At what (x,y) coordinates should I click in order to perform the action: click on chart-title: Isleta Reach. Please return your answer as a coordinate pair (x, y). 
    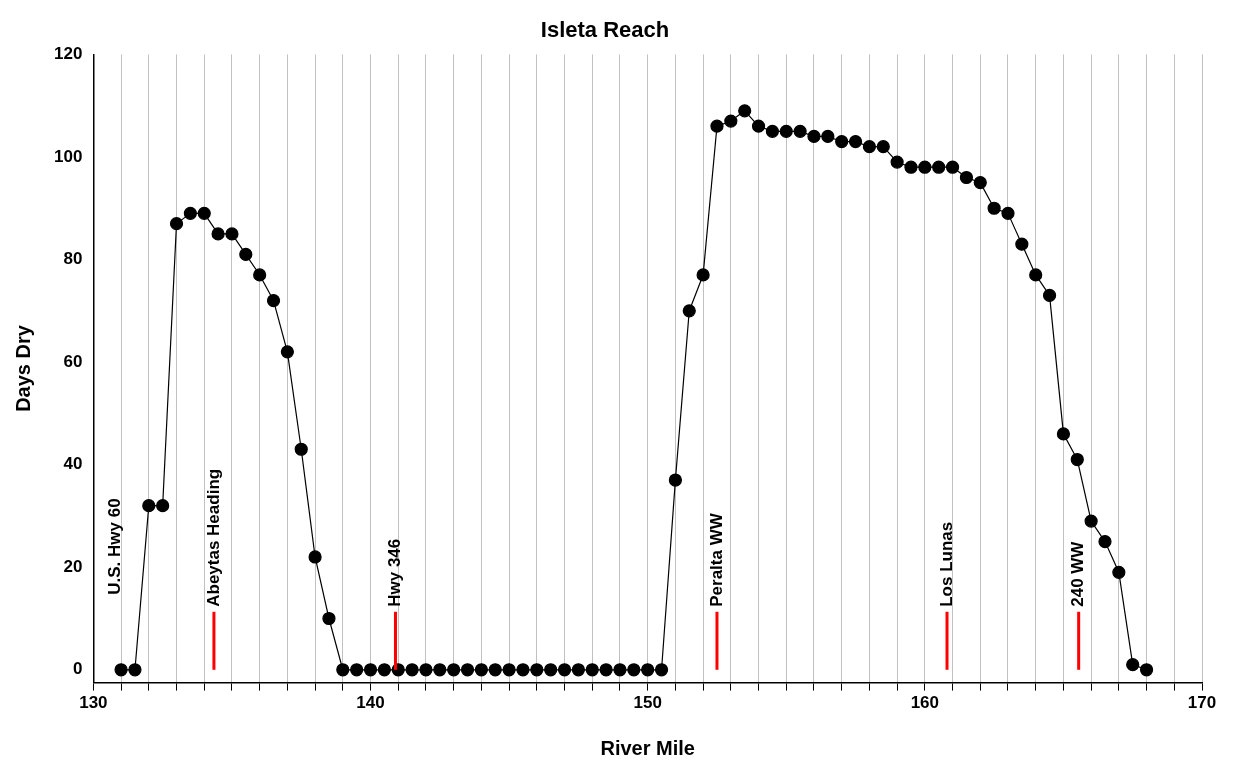
    Looking at the image, I should click on (605, 30).